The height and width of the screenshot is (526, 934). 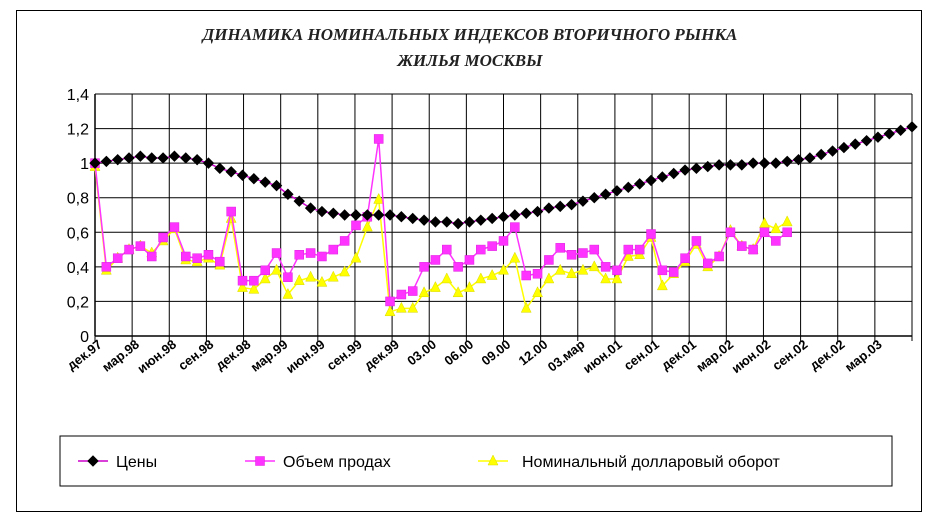 I want to click on x-tick-label: мар.03, so click(x=863, y=356).